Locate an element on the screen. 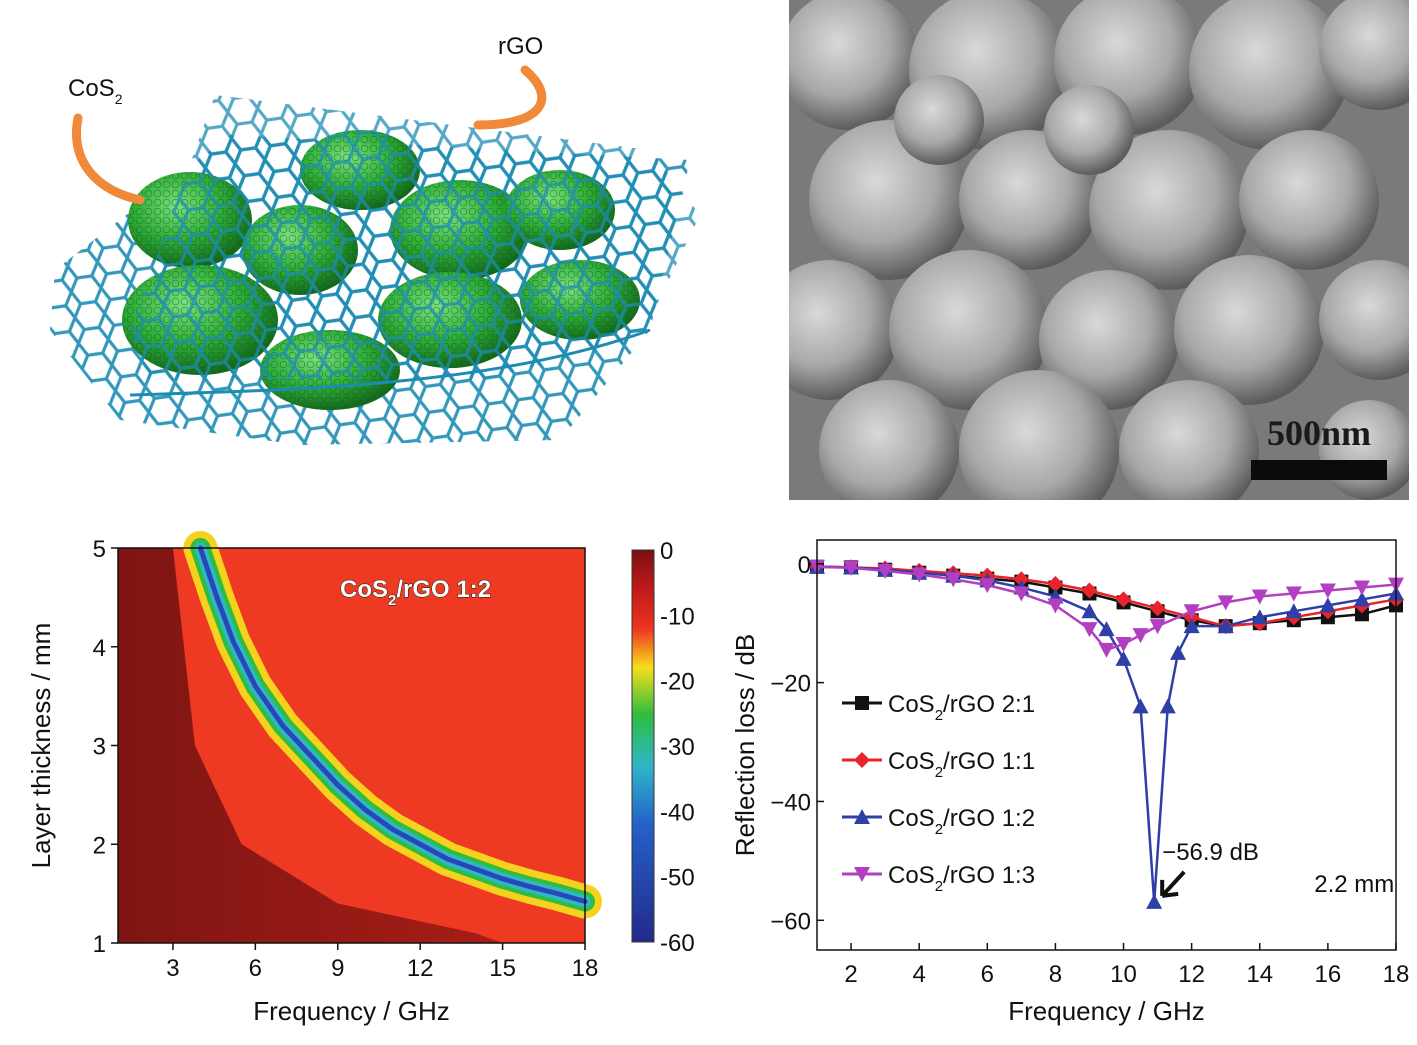  legend-label: CoS2/rGO 1:3 is located at coordinates (961, 878).